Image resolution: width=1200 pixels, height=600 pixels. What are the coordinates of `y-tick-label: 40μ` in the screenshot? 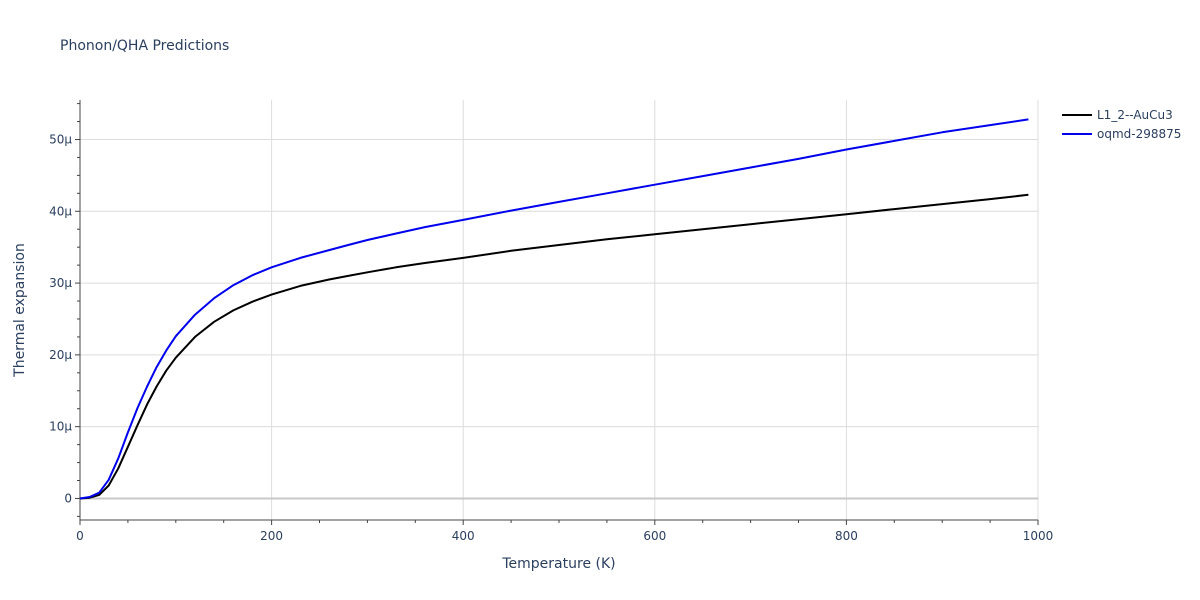 It's located at (60, 211).